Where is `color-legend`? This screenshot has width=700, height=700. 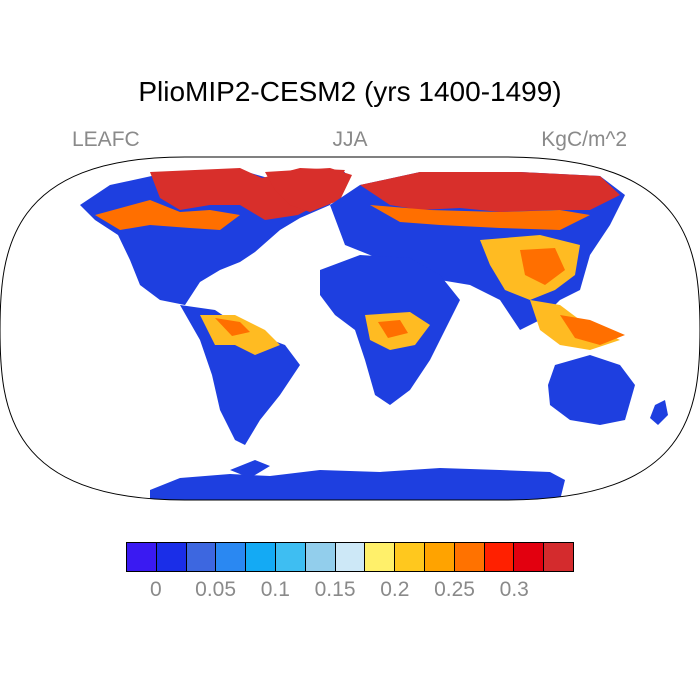
color-legend is located at coordinates (350, 557).